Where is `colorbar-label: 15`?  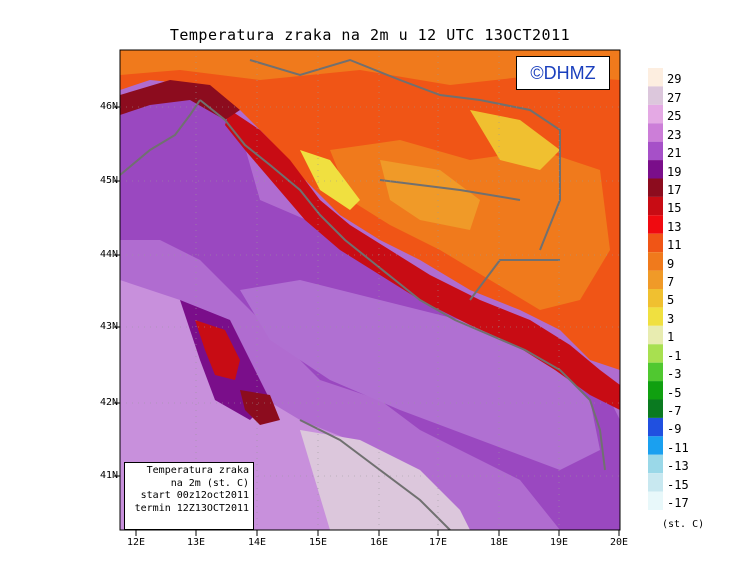
colorbar-label: 15 is located at coordinates (674, 208).